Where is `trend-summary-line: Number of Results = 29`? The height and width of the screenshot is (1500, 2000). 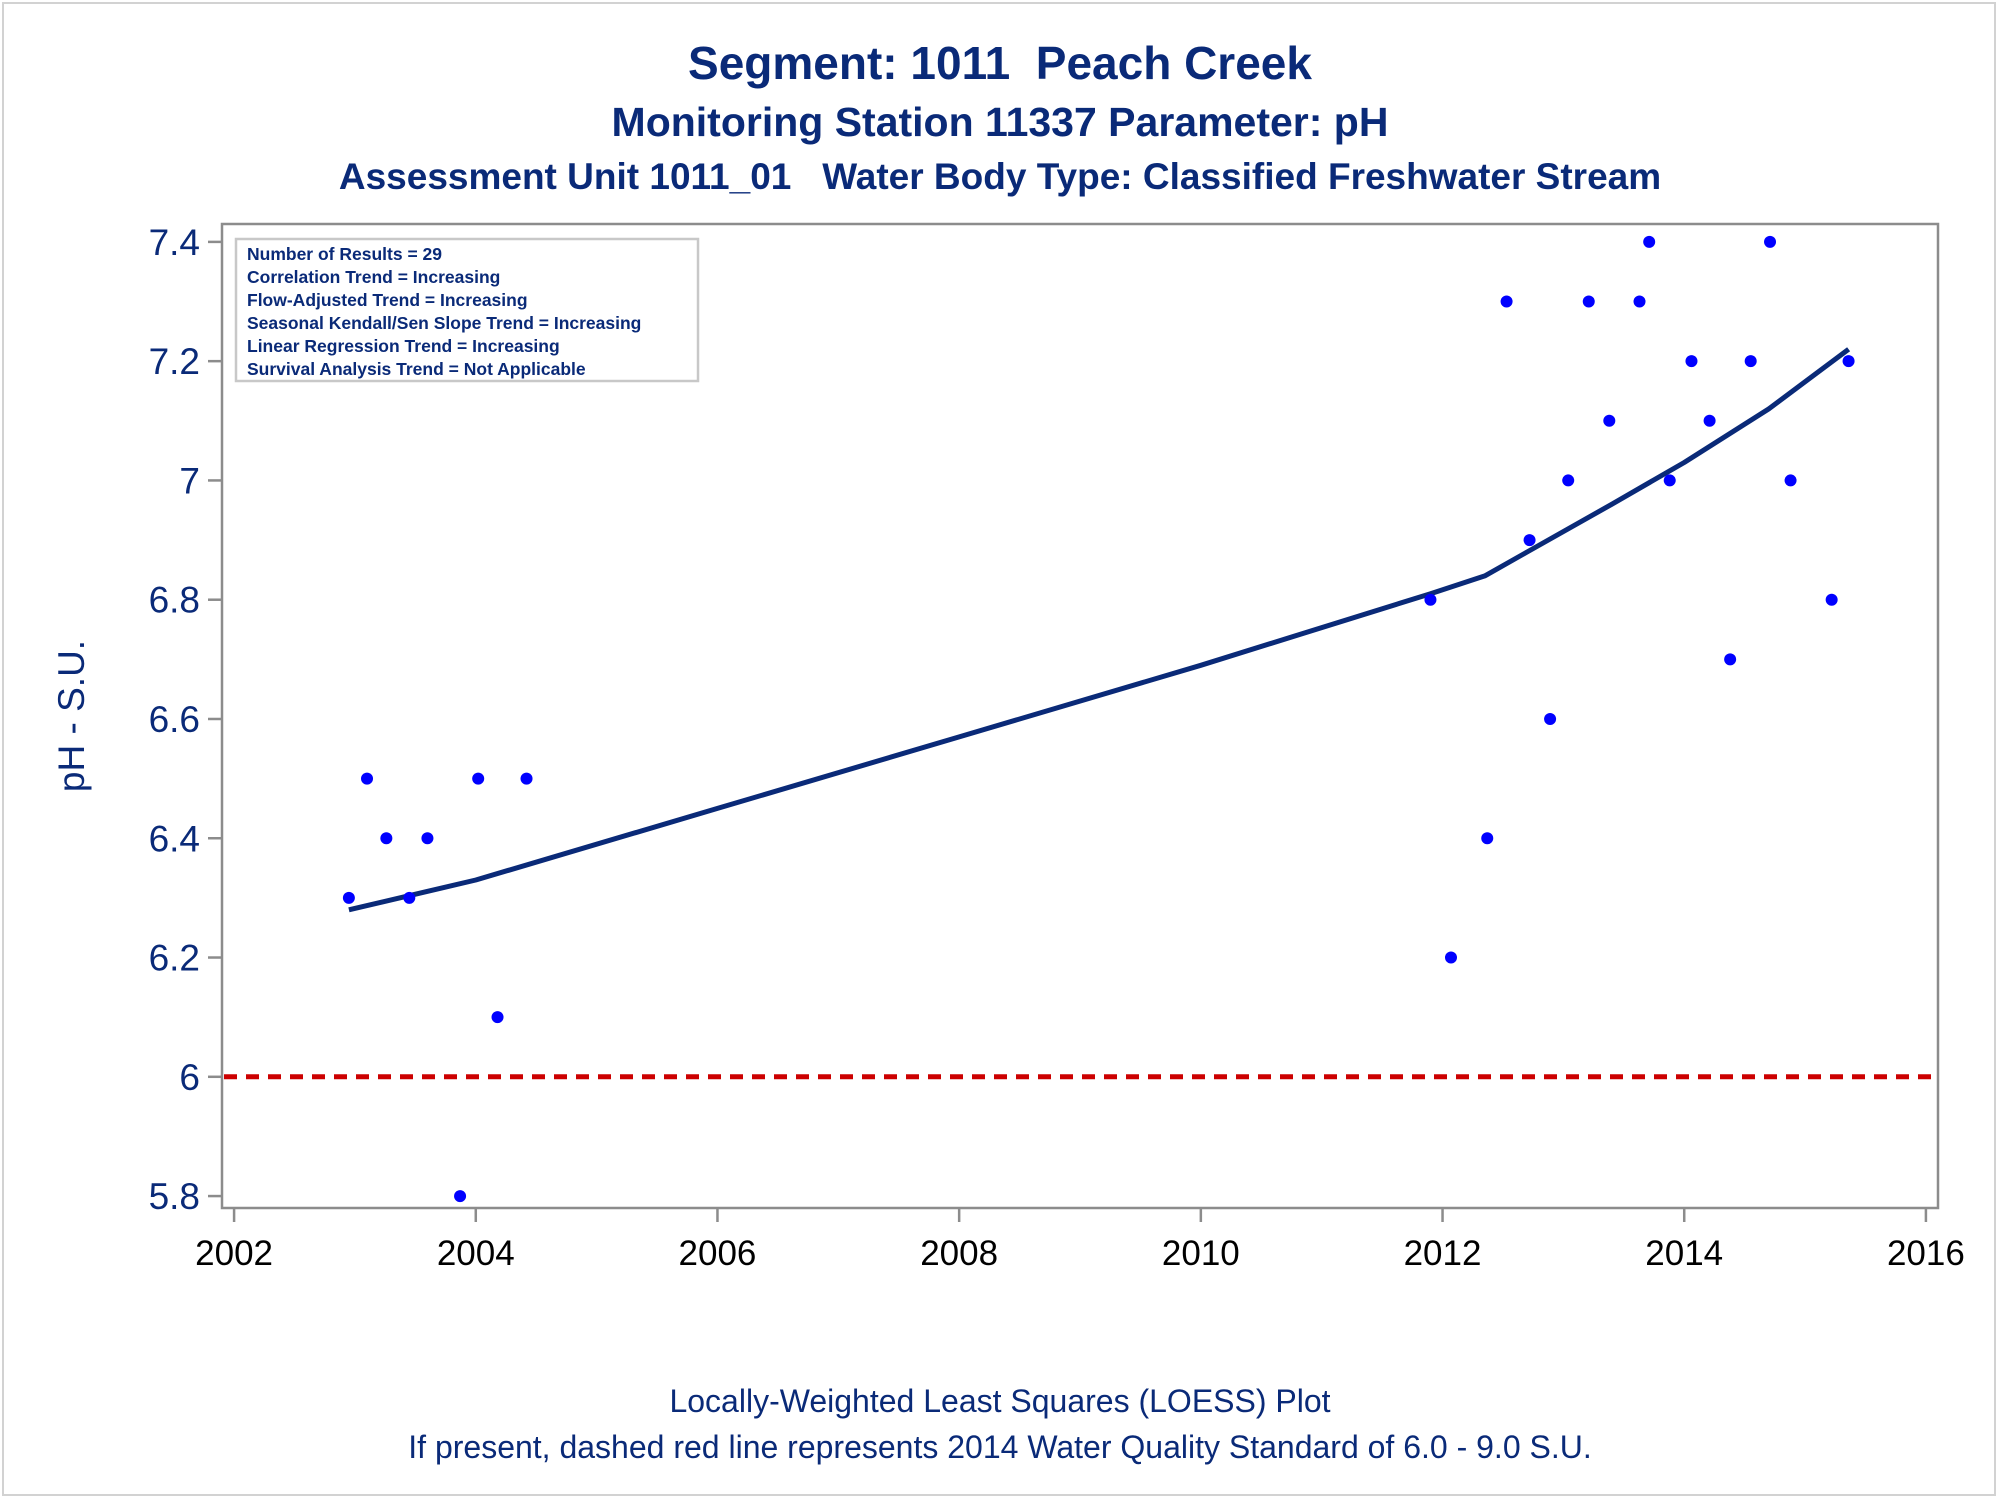
trend-summary-line: Number of Results = 29 is located at coordinates (344, 254).